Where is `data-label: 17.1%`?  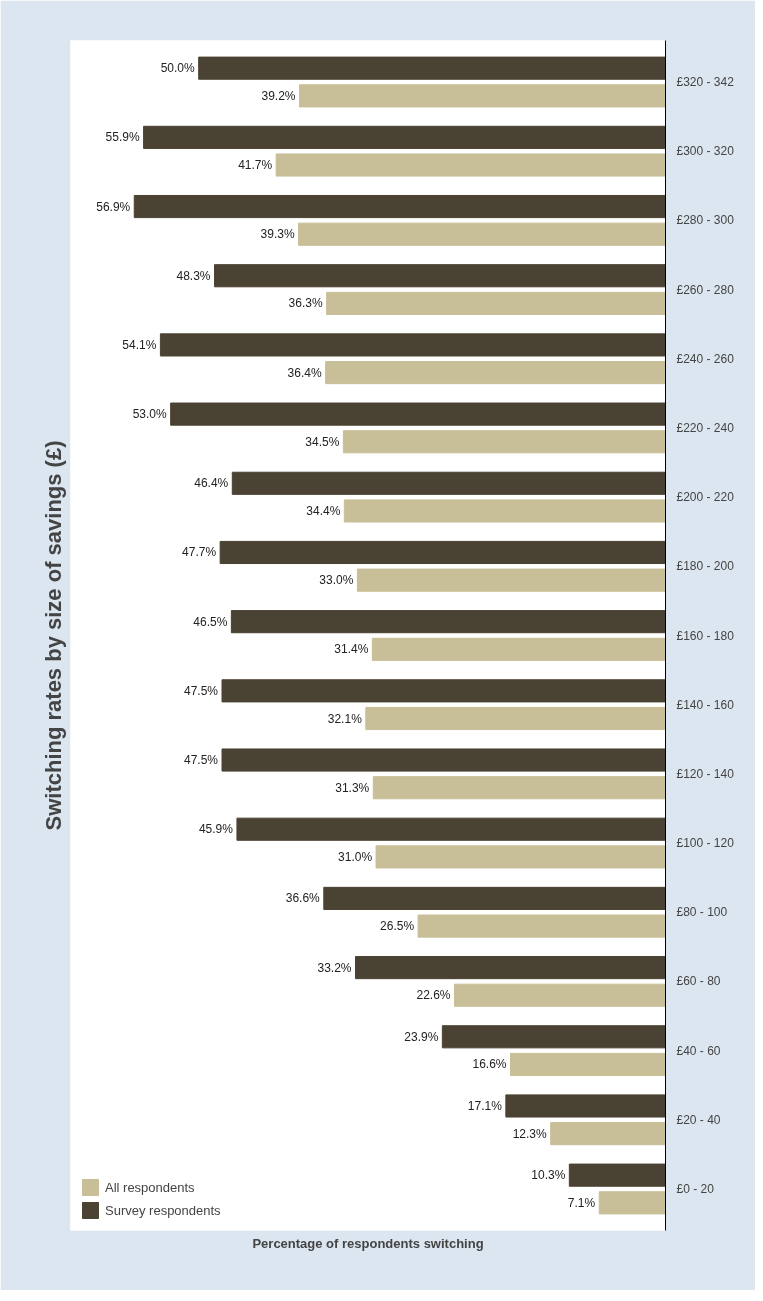
data-label: 17.1% is located at coordinates (485, 1105).